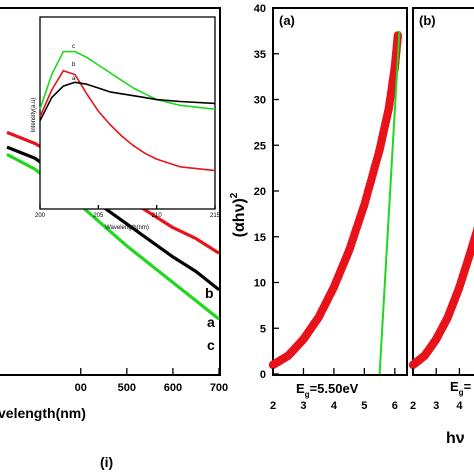  What do you see at coordinates (307, 394) in the screenshot?
I see `panel-a-annotation-sub: g` at bounding box center [307, 394].